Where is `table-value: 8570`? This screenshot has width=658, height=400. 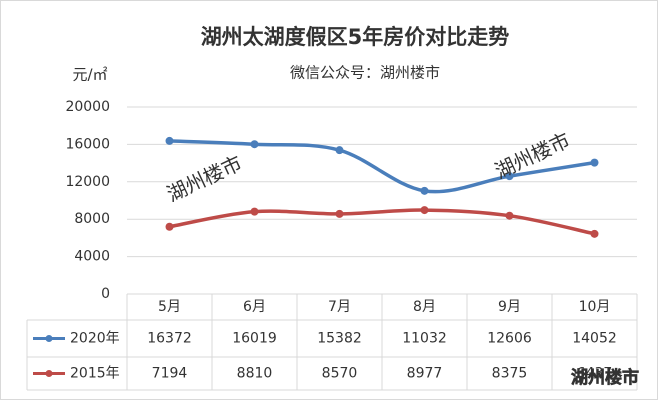
table-value: 8570 is located at coordinates (340, 374).